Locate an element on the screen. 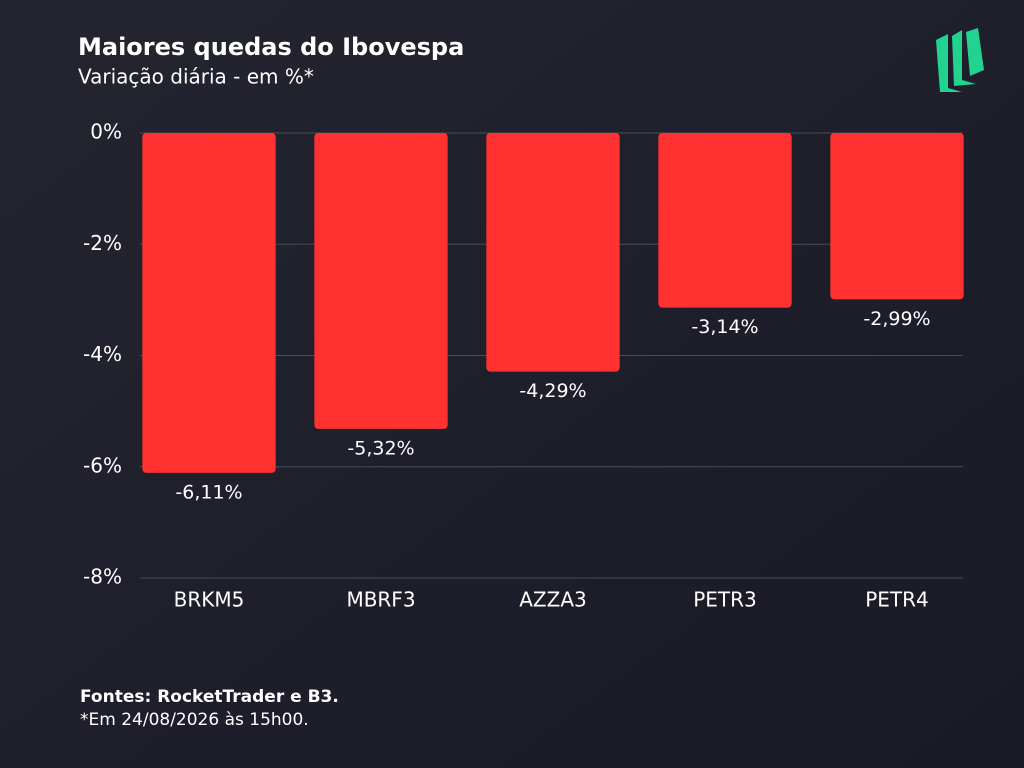 This screenshot has width=1024, height=768. chart-title: Maiores quedas do Ibovespa is located at coordinates (271, 47).